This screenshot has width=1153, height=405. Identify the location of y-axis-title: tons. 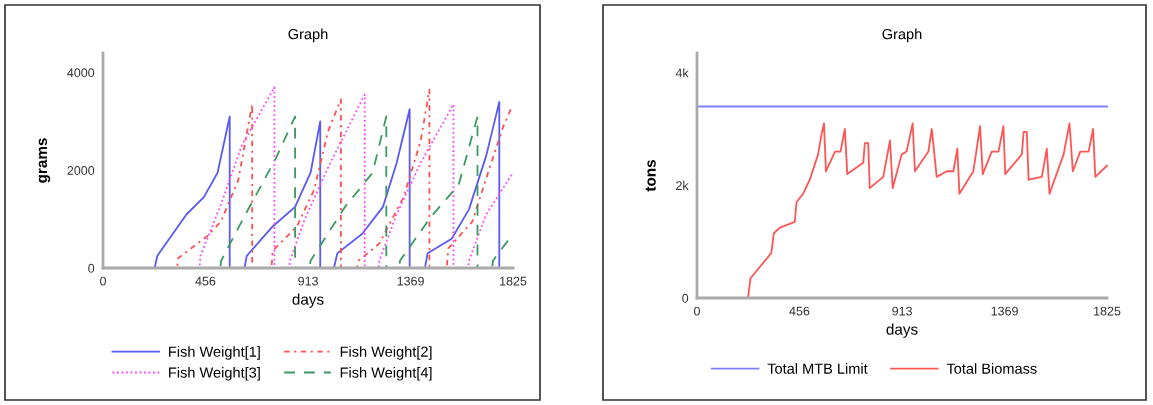
(650, 176).